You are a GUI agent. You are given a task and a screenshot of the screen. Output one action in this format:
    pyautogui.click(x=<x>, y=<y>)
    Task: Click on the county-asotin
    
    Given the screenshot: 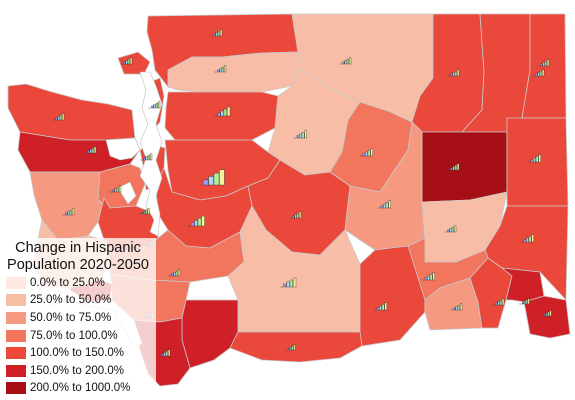 What is the action you would take?
    pyautogui.click(x=547, y=317)
    